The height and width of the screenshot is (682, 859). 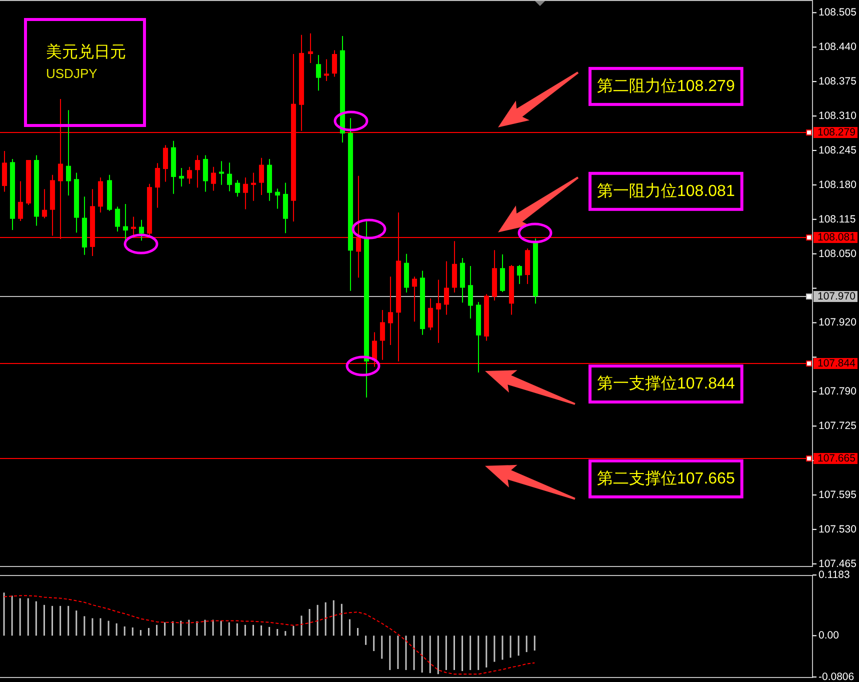 What do you see at coordinates (666, 384) in the screenshot?
I see `annotation: 第一支撑位107.844` at bounding box center [666, 384].